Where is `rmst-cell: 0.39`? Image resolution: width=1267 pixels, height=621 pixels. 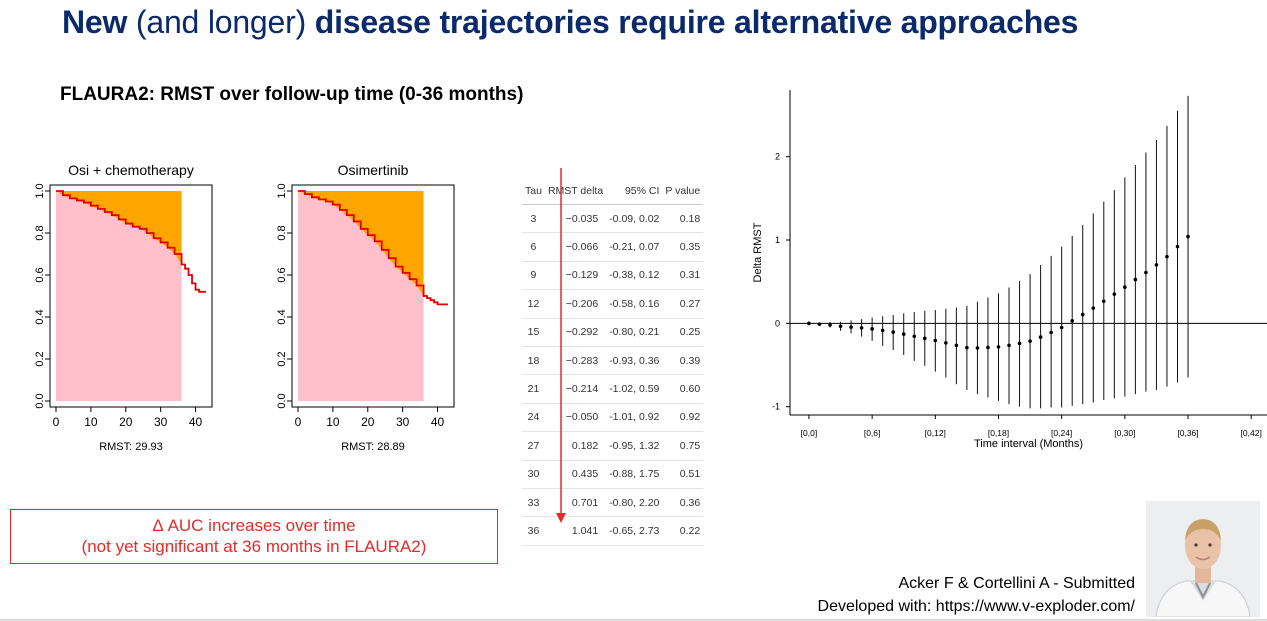 rmst-cell: 0.39 is located at coordinates (683, 361).